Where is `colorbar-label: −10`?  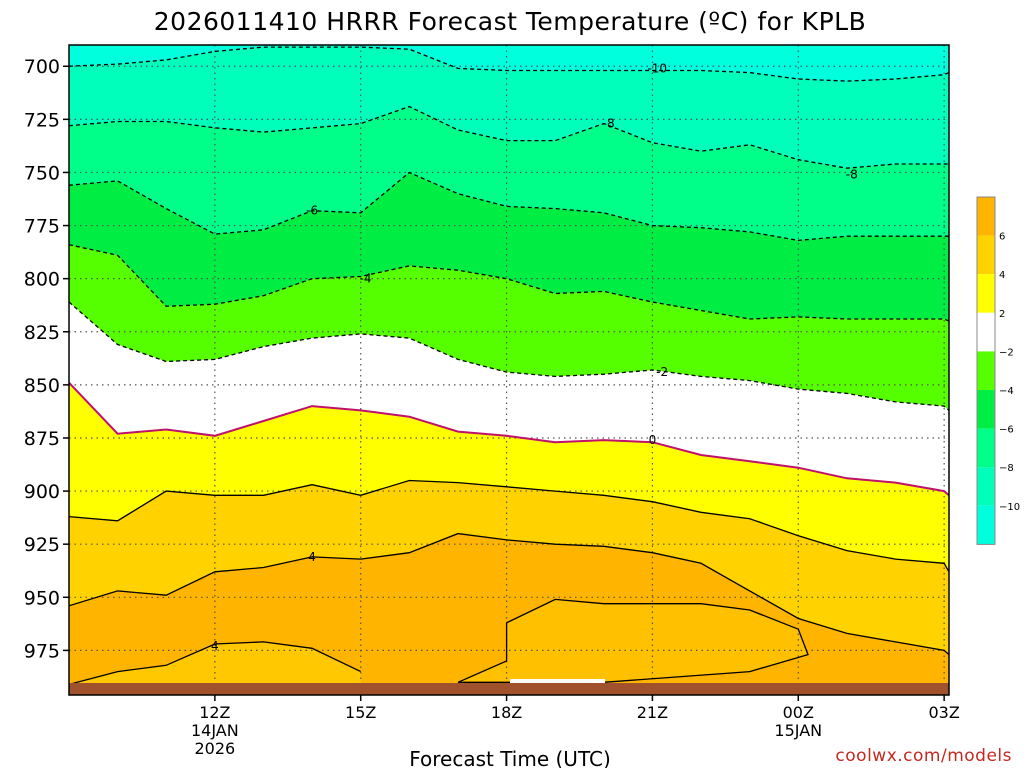
colorbar-label: −10 is located at coordinates (1009, 507).